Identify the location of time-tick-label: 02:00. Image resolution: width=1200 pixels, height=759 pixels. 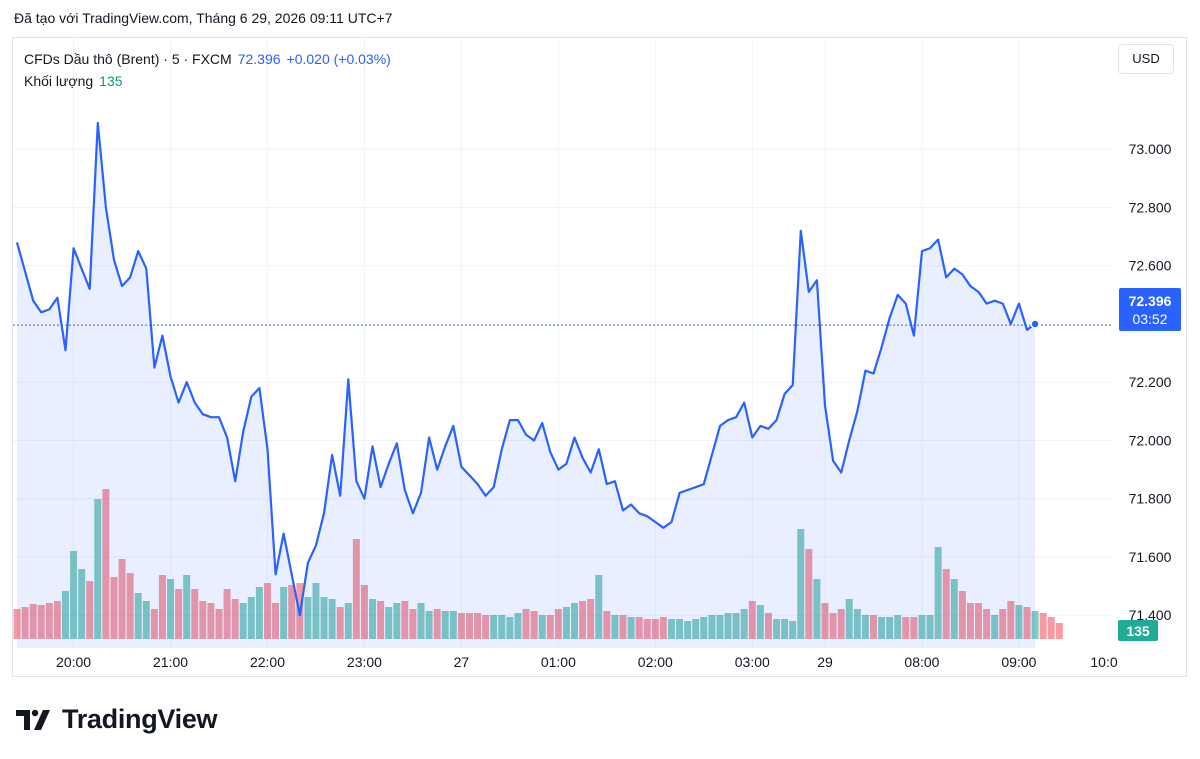
(655, 662).